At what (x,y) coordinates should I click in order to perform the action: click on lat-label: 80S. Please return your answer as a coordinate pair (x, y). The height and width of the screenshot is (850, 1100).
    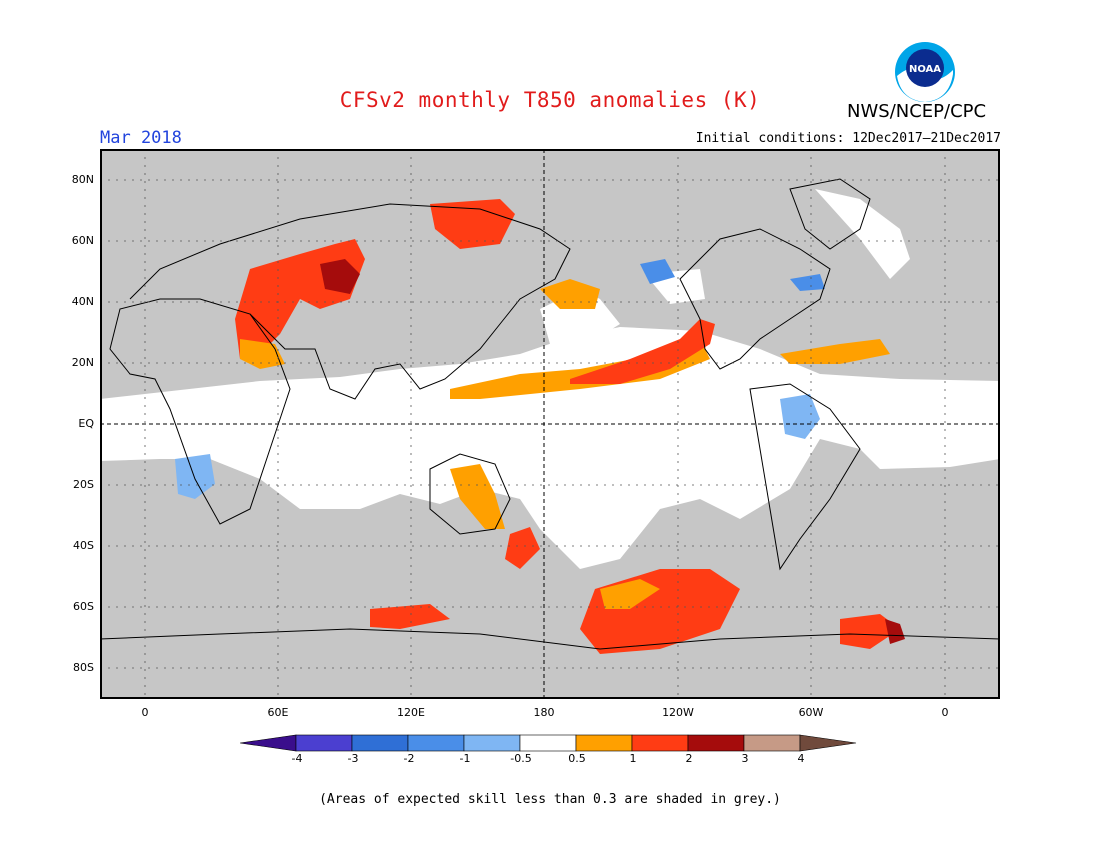
    Looking at the image, I should click on (83, 667).